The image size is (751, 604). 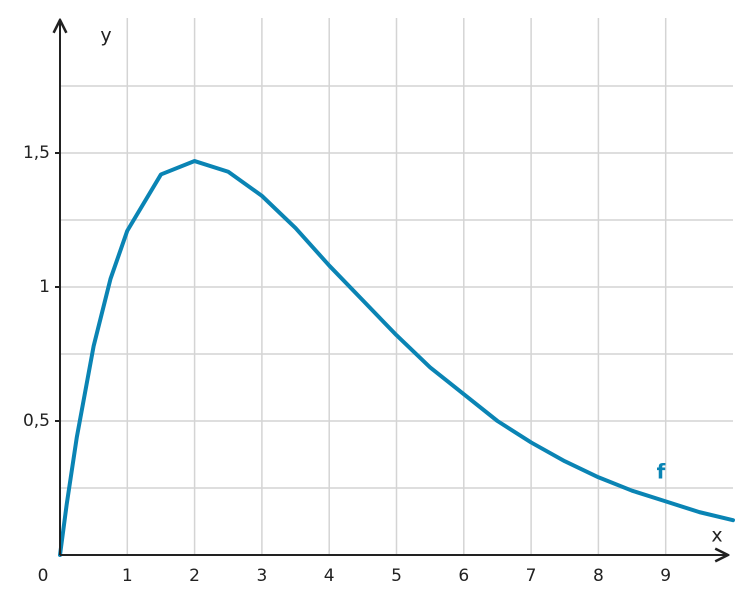 What do you see at coordinates (127, 576) in the screenshot?
I see `x-tick-label: 1` at bounding box center [127, 576].